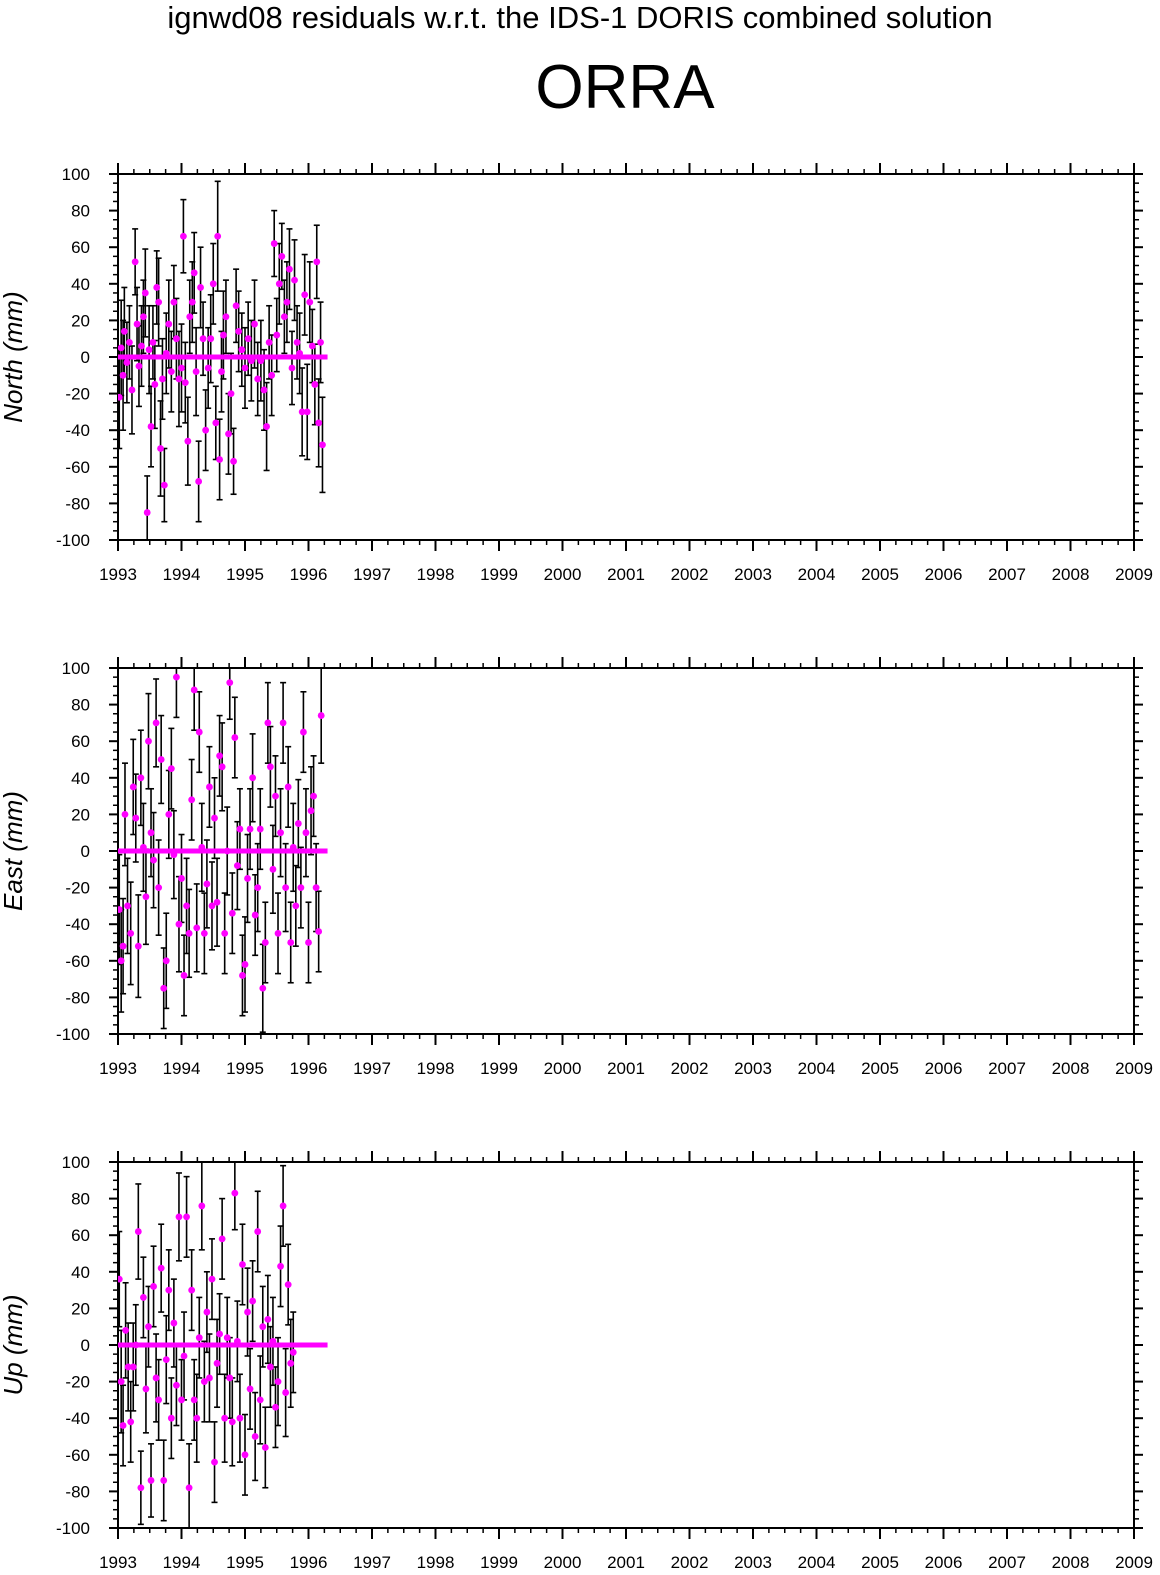 Image resolution: width=1160 pixels, height=1575 pixels. I want to click on y-tick-label: 100, so click(76, 174).